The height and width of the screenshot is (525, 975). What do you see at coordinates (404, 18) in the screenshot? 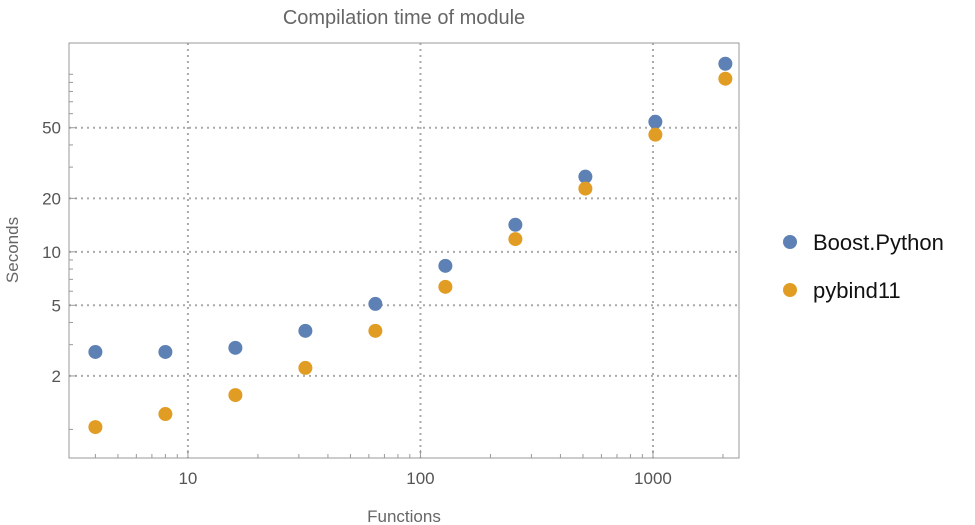
I see `chart-title: Compilation time of module` at bounding box center [404, 18].